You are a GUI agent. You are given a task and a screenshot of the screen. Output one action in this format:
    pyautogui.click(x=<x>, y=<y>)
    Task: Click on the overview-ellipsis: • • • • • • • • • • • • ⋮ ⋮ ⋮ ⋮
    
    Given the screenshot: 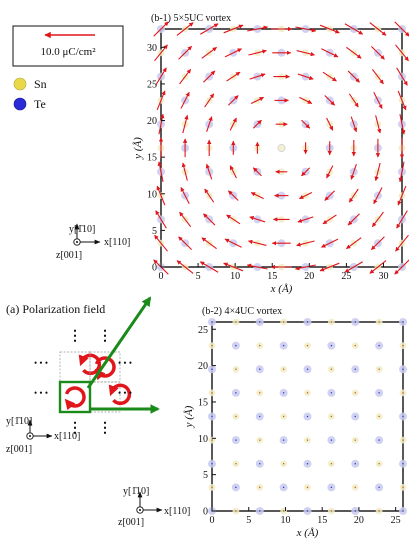 What is the action you would take?
    pyautogui.click(x=83, y=382)
    